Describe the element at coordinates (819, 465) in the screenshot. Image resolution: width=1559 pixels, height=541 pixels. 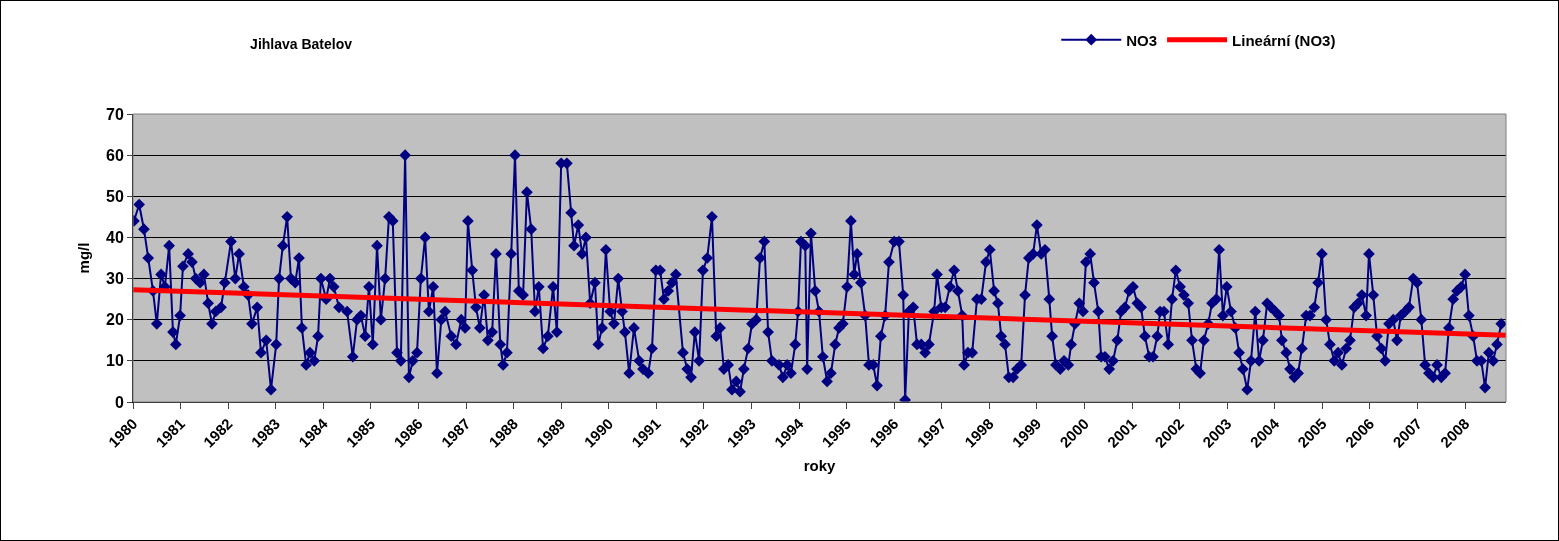
I see `x-axis-title: roky` at that location.